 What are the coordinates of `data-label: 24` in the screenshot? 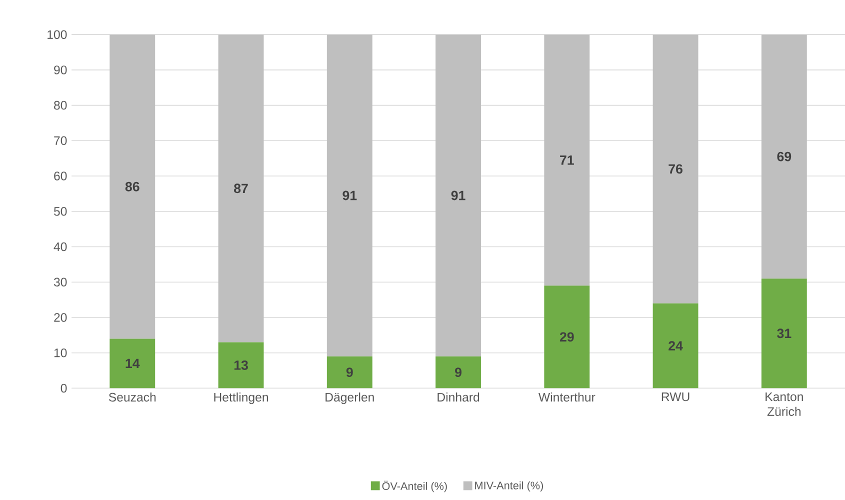 It's located at (675, 346).